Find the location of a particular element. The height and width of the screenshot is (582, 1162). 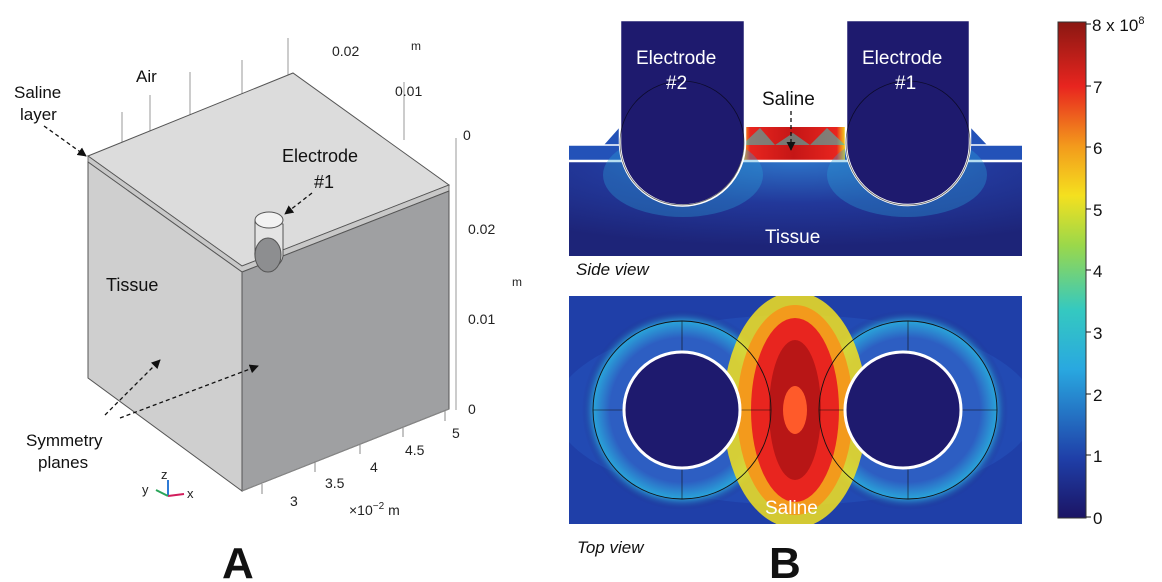

bottom-axis-scale: ×10−2 m is located at coordinates (374, 509).